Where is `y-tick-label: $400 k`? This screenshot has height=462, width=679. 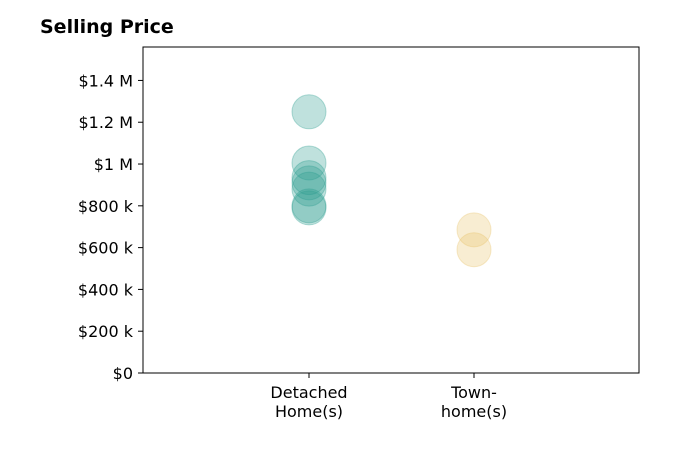 y-tick-label: $400 k is located at coordinates (106, 289).